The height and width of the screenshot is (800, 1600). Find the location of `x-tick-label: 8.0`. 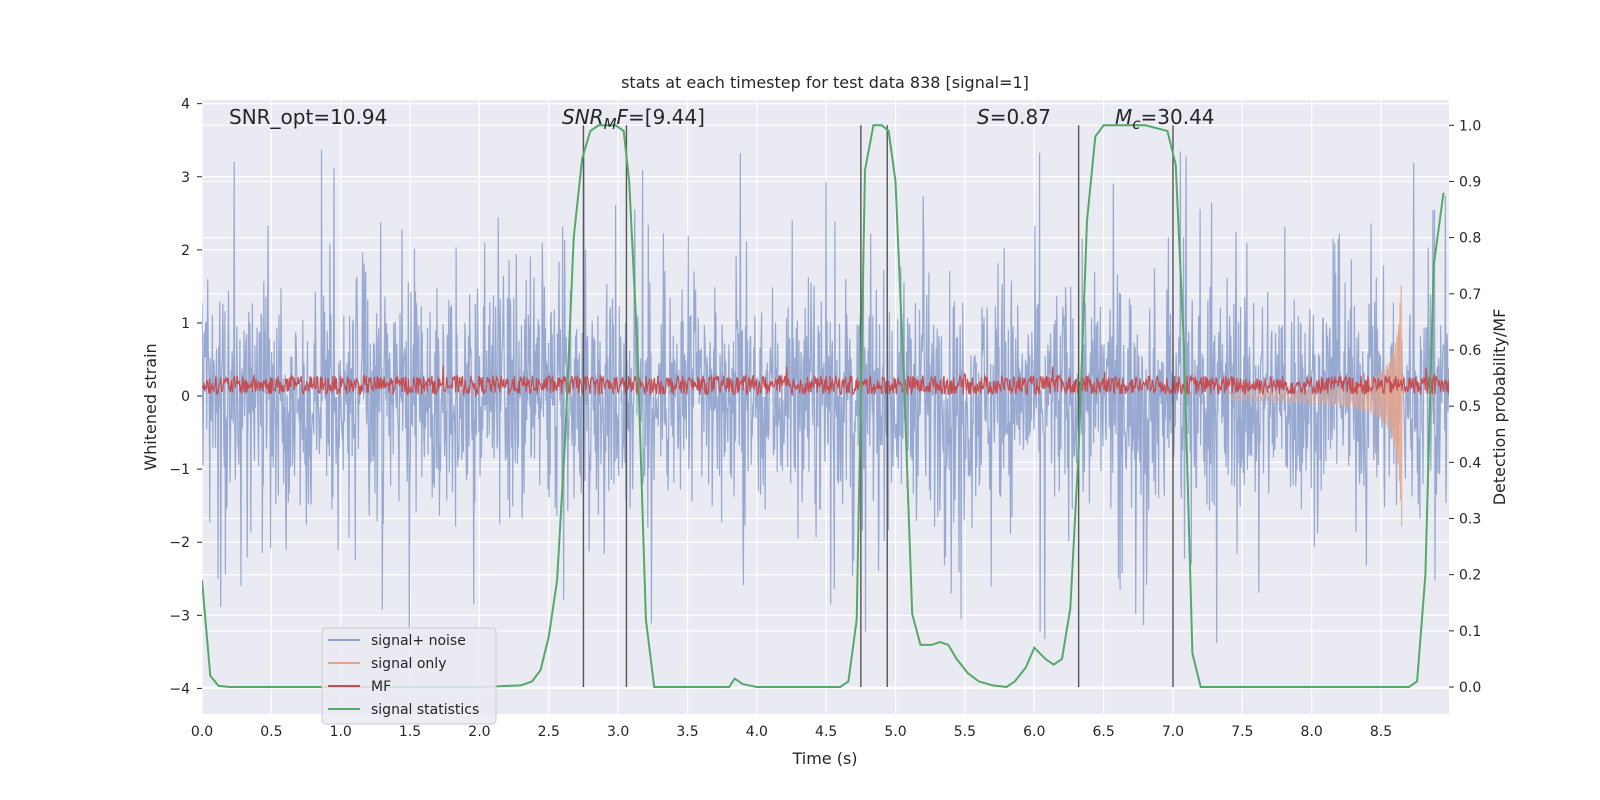

x-tick-label: 8.0 is located at coordinates (1312, 732).